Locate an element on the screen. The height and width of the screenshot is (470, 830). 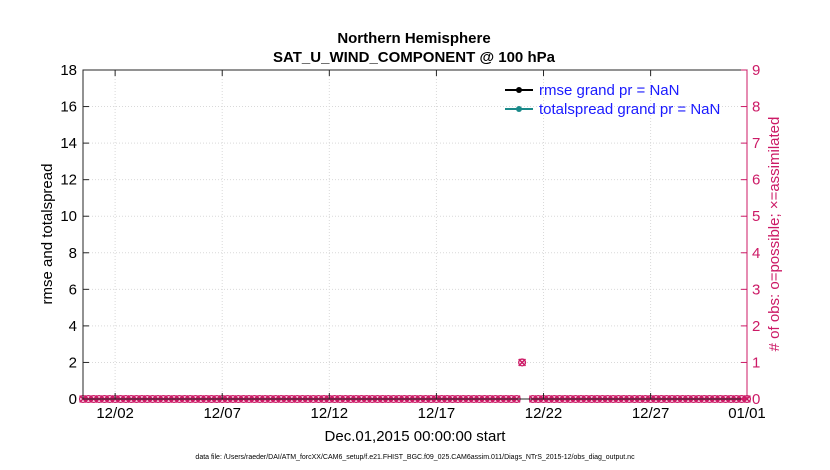
y-right-tick-label: 6 is located at coordinates (756, 180).